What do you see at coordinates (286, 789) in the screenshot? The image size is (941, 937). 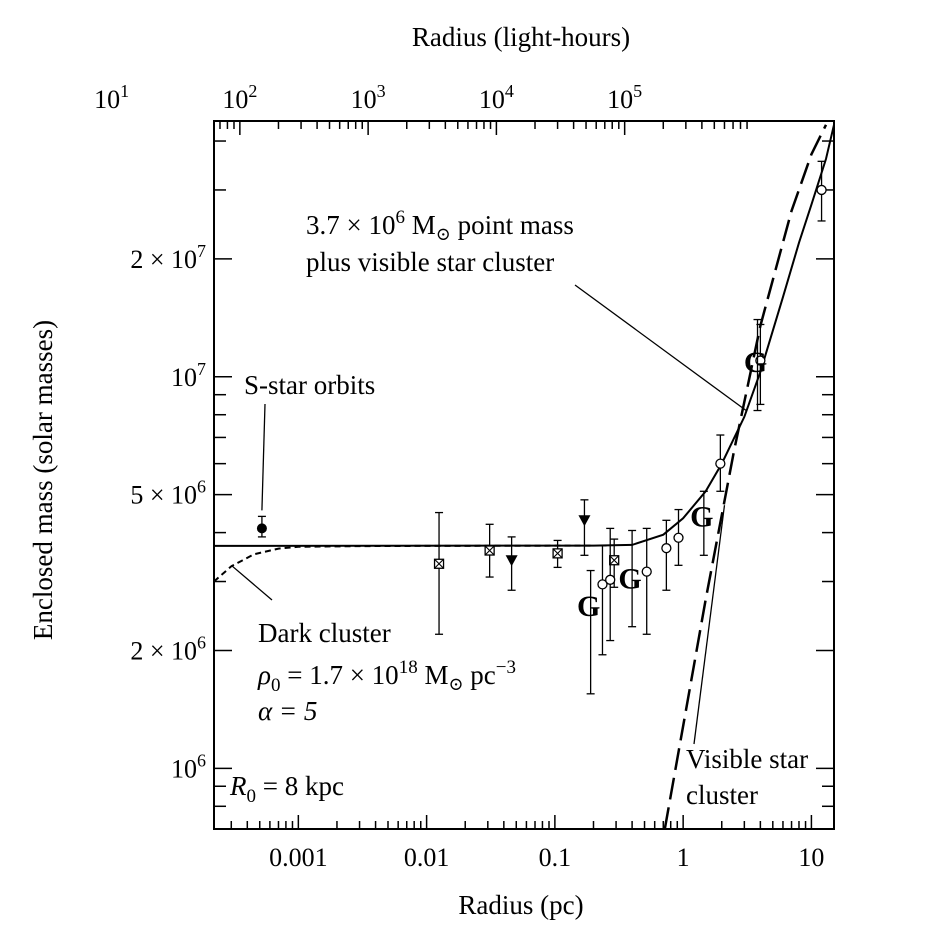 I see `r0-annotation: R0 = 8 kpc` at bounding box center [286, 789].